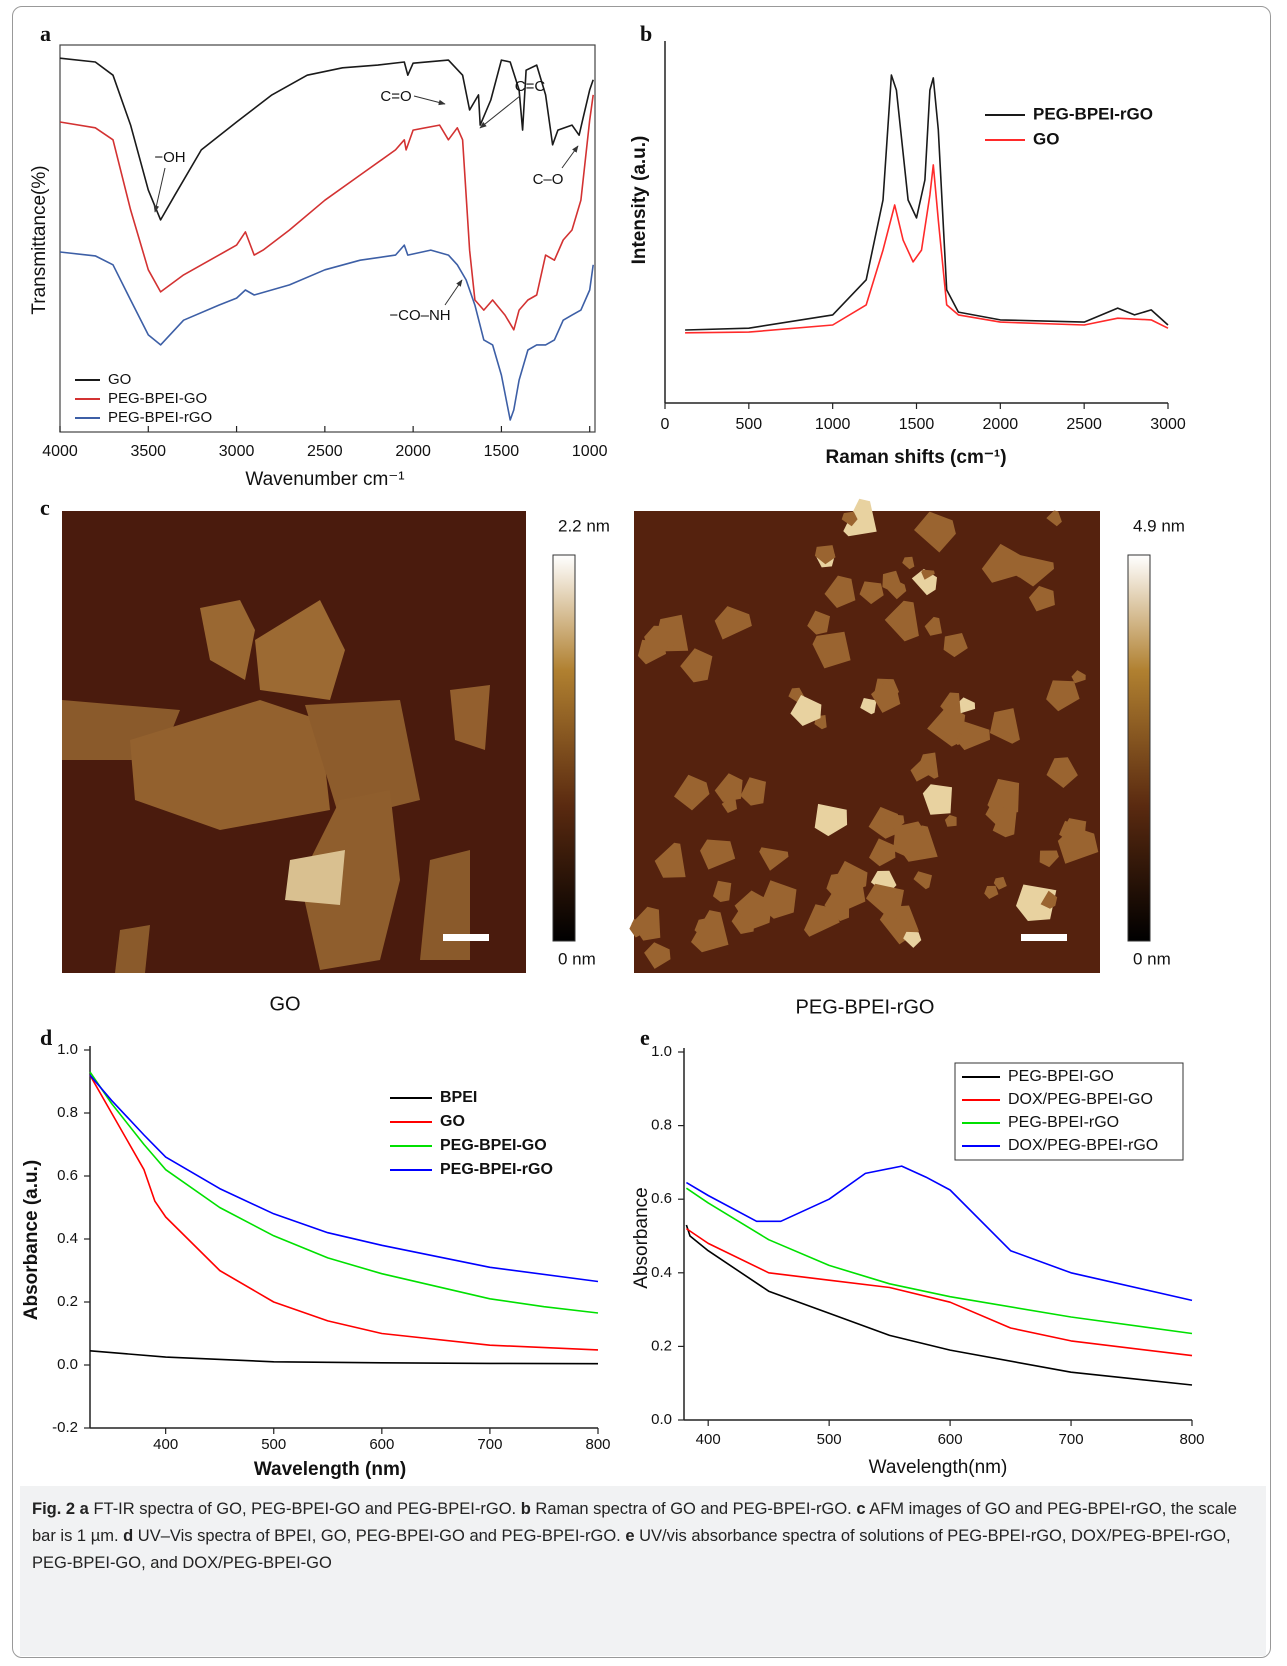  I want to click on y-axis-label: Absorbance (a.u.), so click(31, 1240).